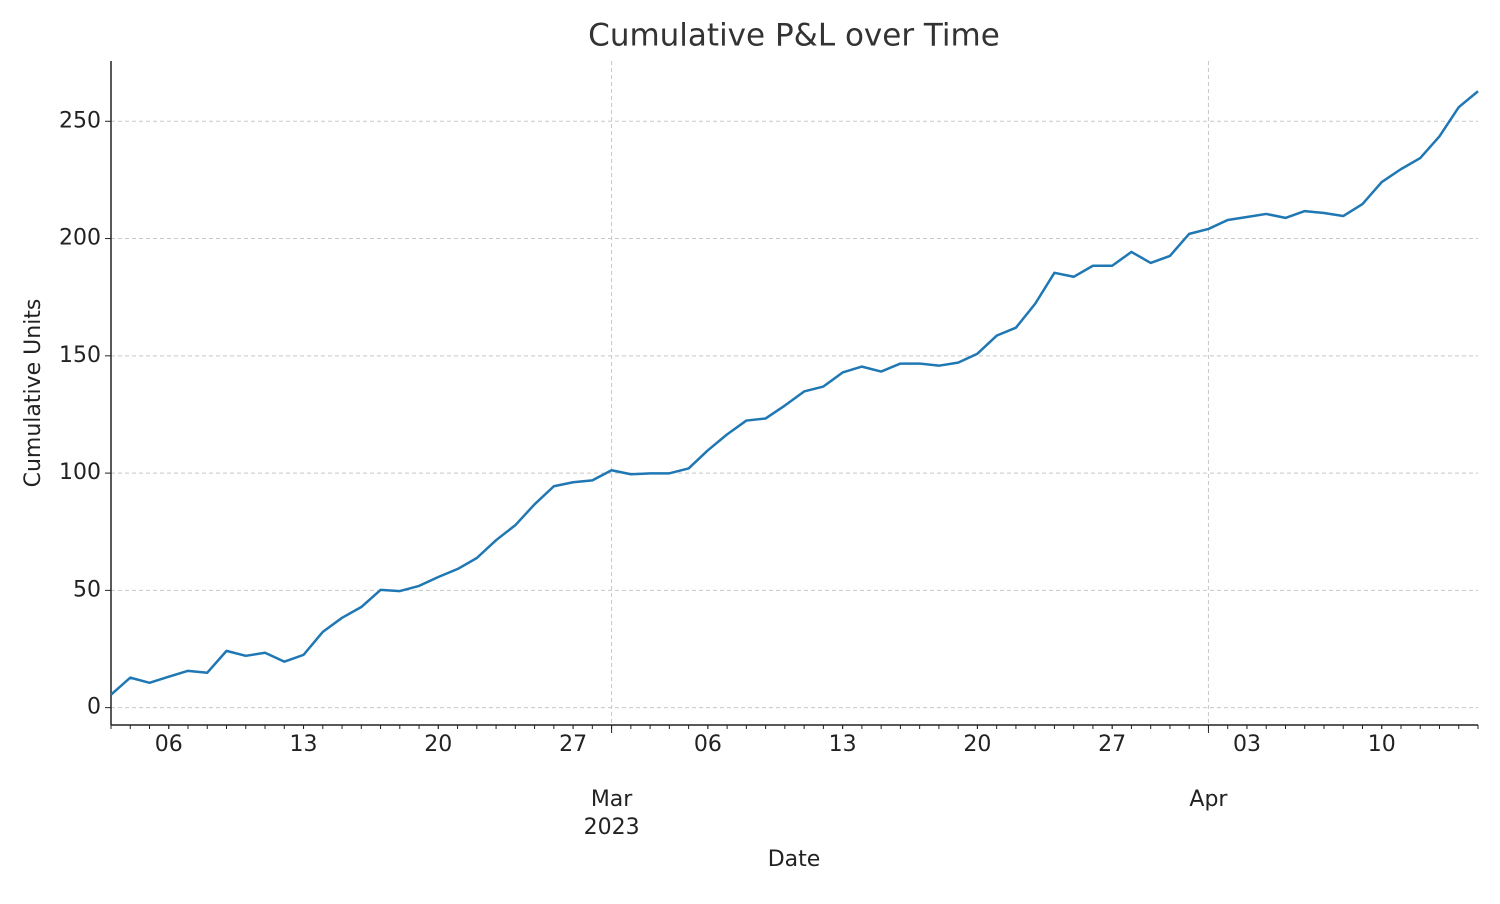 This screenshot has width=1500, height=904. What do you see at coordinates (612, 813) in the screenshot?
I see `x-tick-label: Mar 2023` at bounding box center [612, 813].